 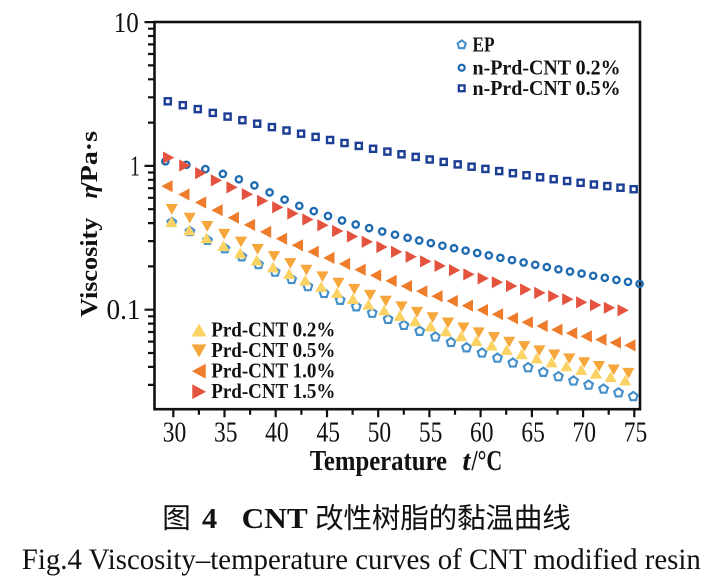 I want to click on svg-text: Viscosity, so click(x=90, y=267).